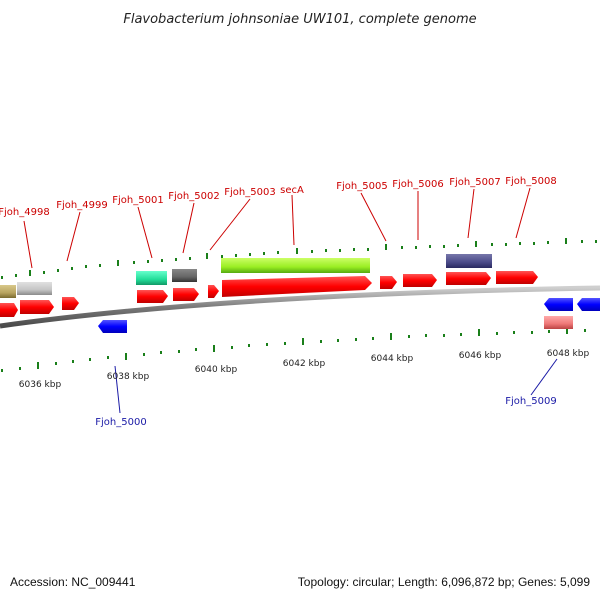 The image size is (600, 600). I want to click on scale-label: 6048 kbp, so click(568, 354).